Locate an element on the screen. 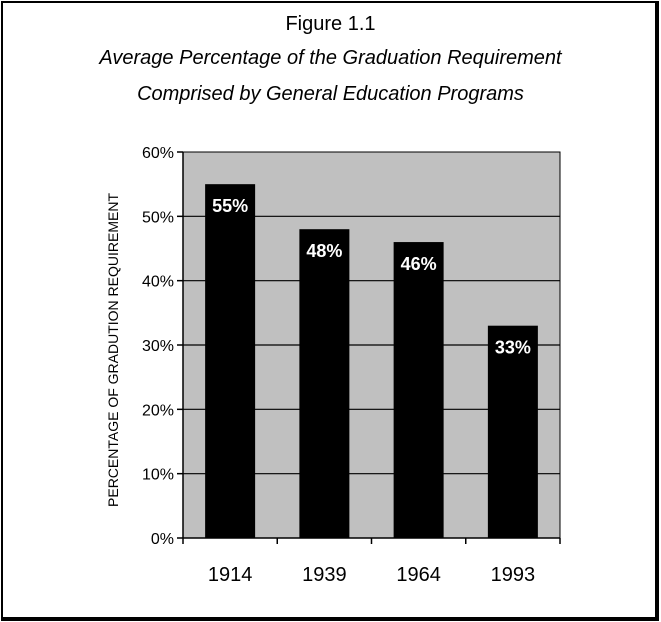 The image size is (661, 622). figure-label: Figure 1.1 is located at coordinates (330, 24).